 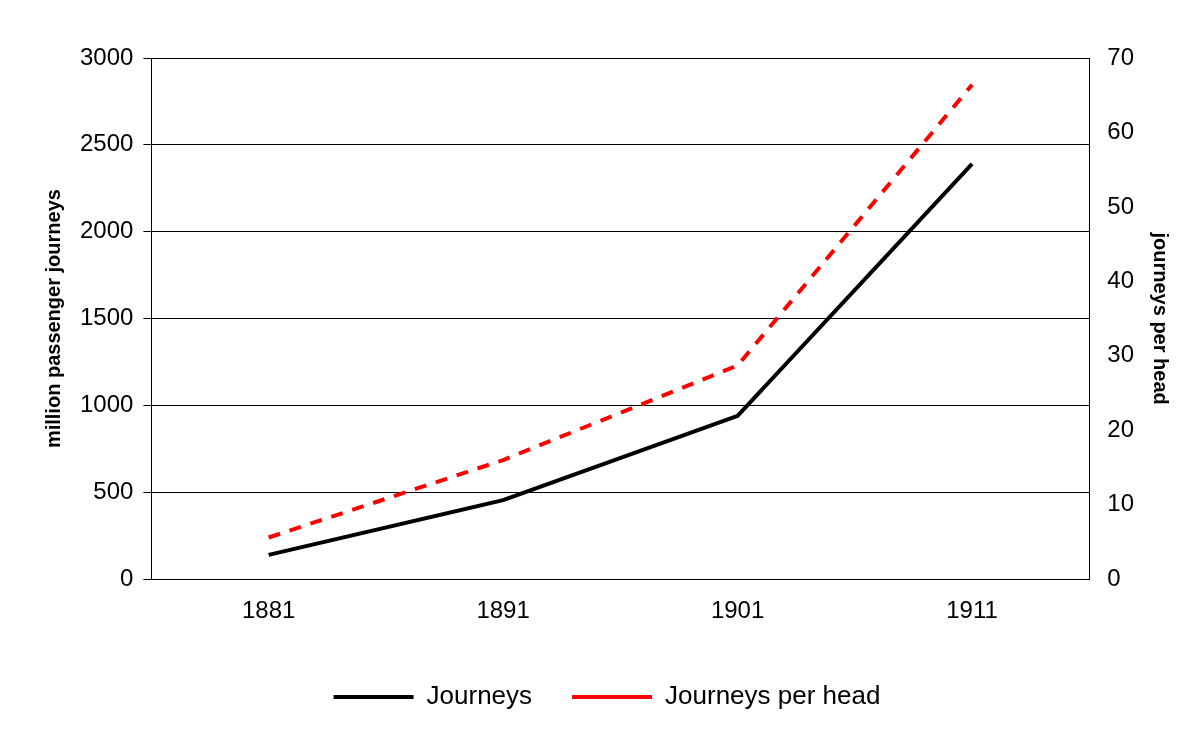 I want to click on y2-tick-label: 20, so click(x=1121, y=428).